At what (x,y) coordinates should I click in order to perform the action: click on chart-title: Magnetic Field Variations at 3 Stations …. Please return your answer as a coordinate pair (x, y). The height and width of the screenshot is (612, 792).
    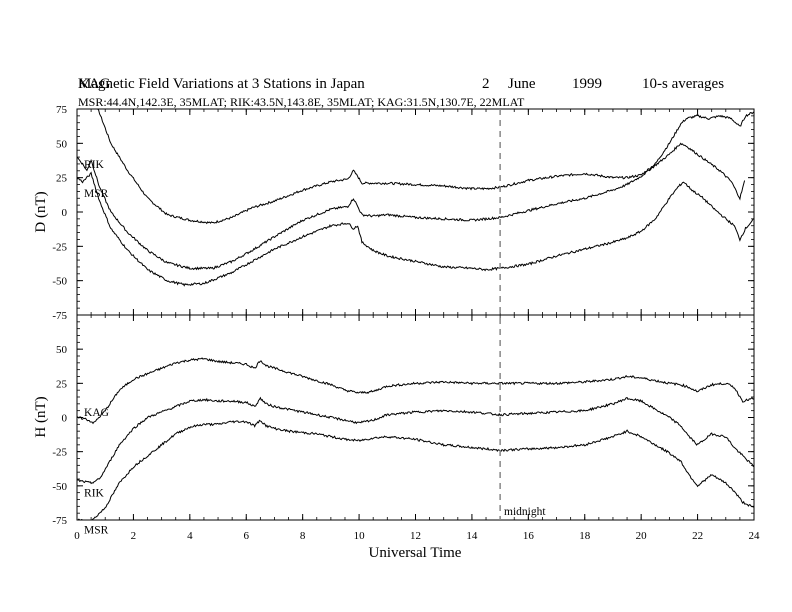
    Looking at the image, I should click on (221, 84).